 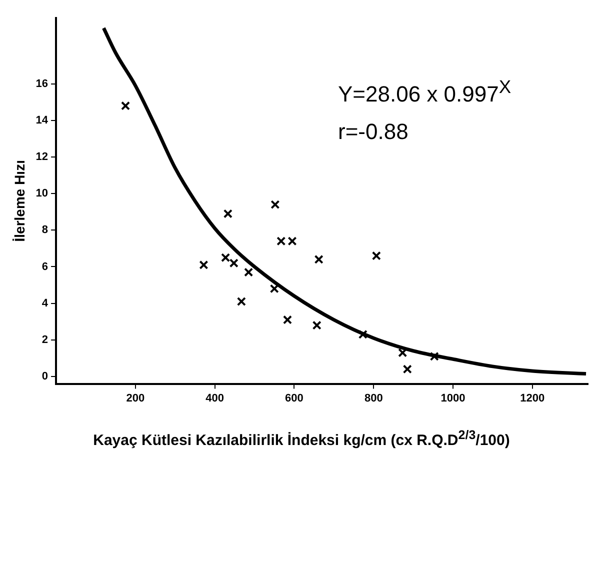 I want to click on y-tick-label: 8, so click(x=45, y=230).